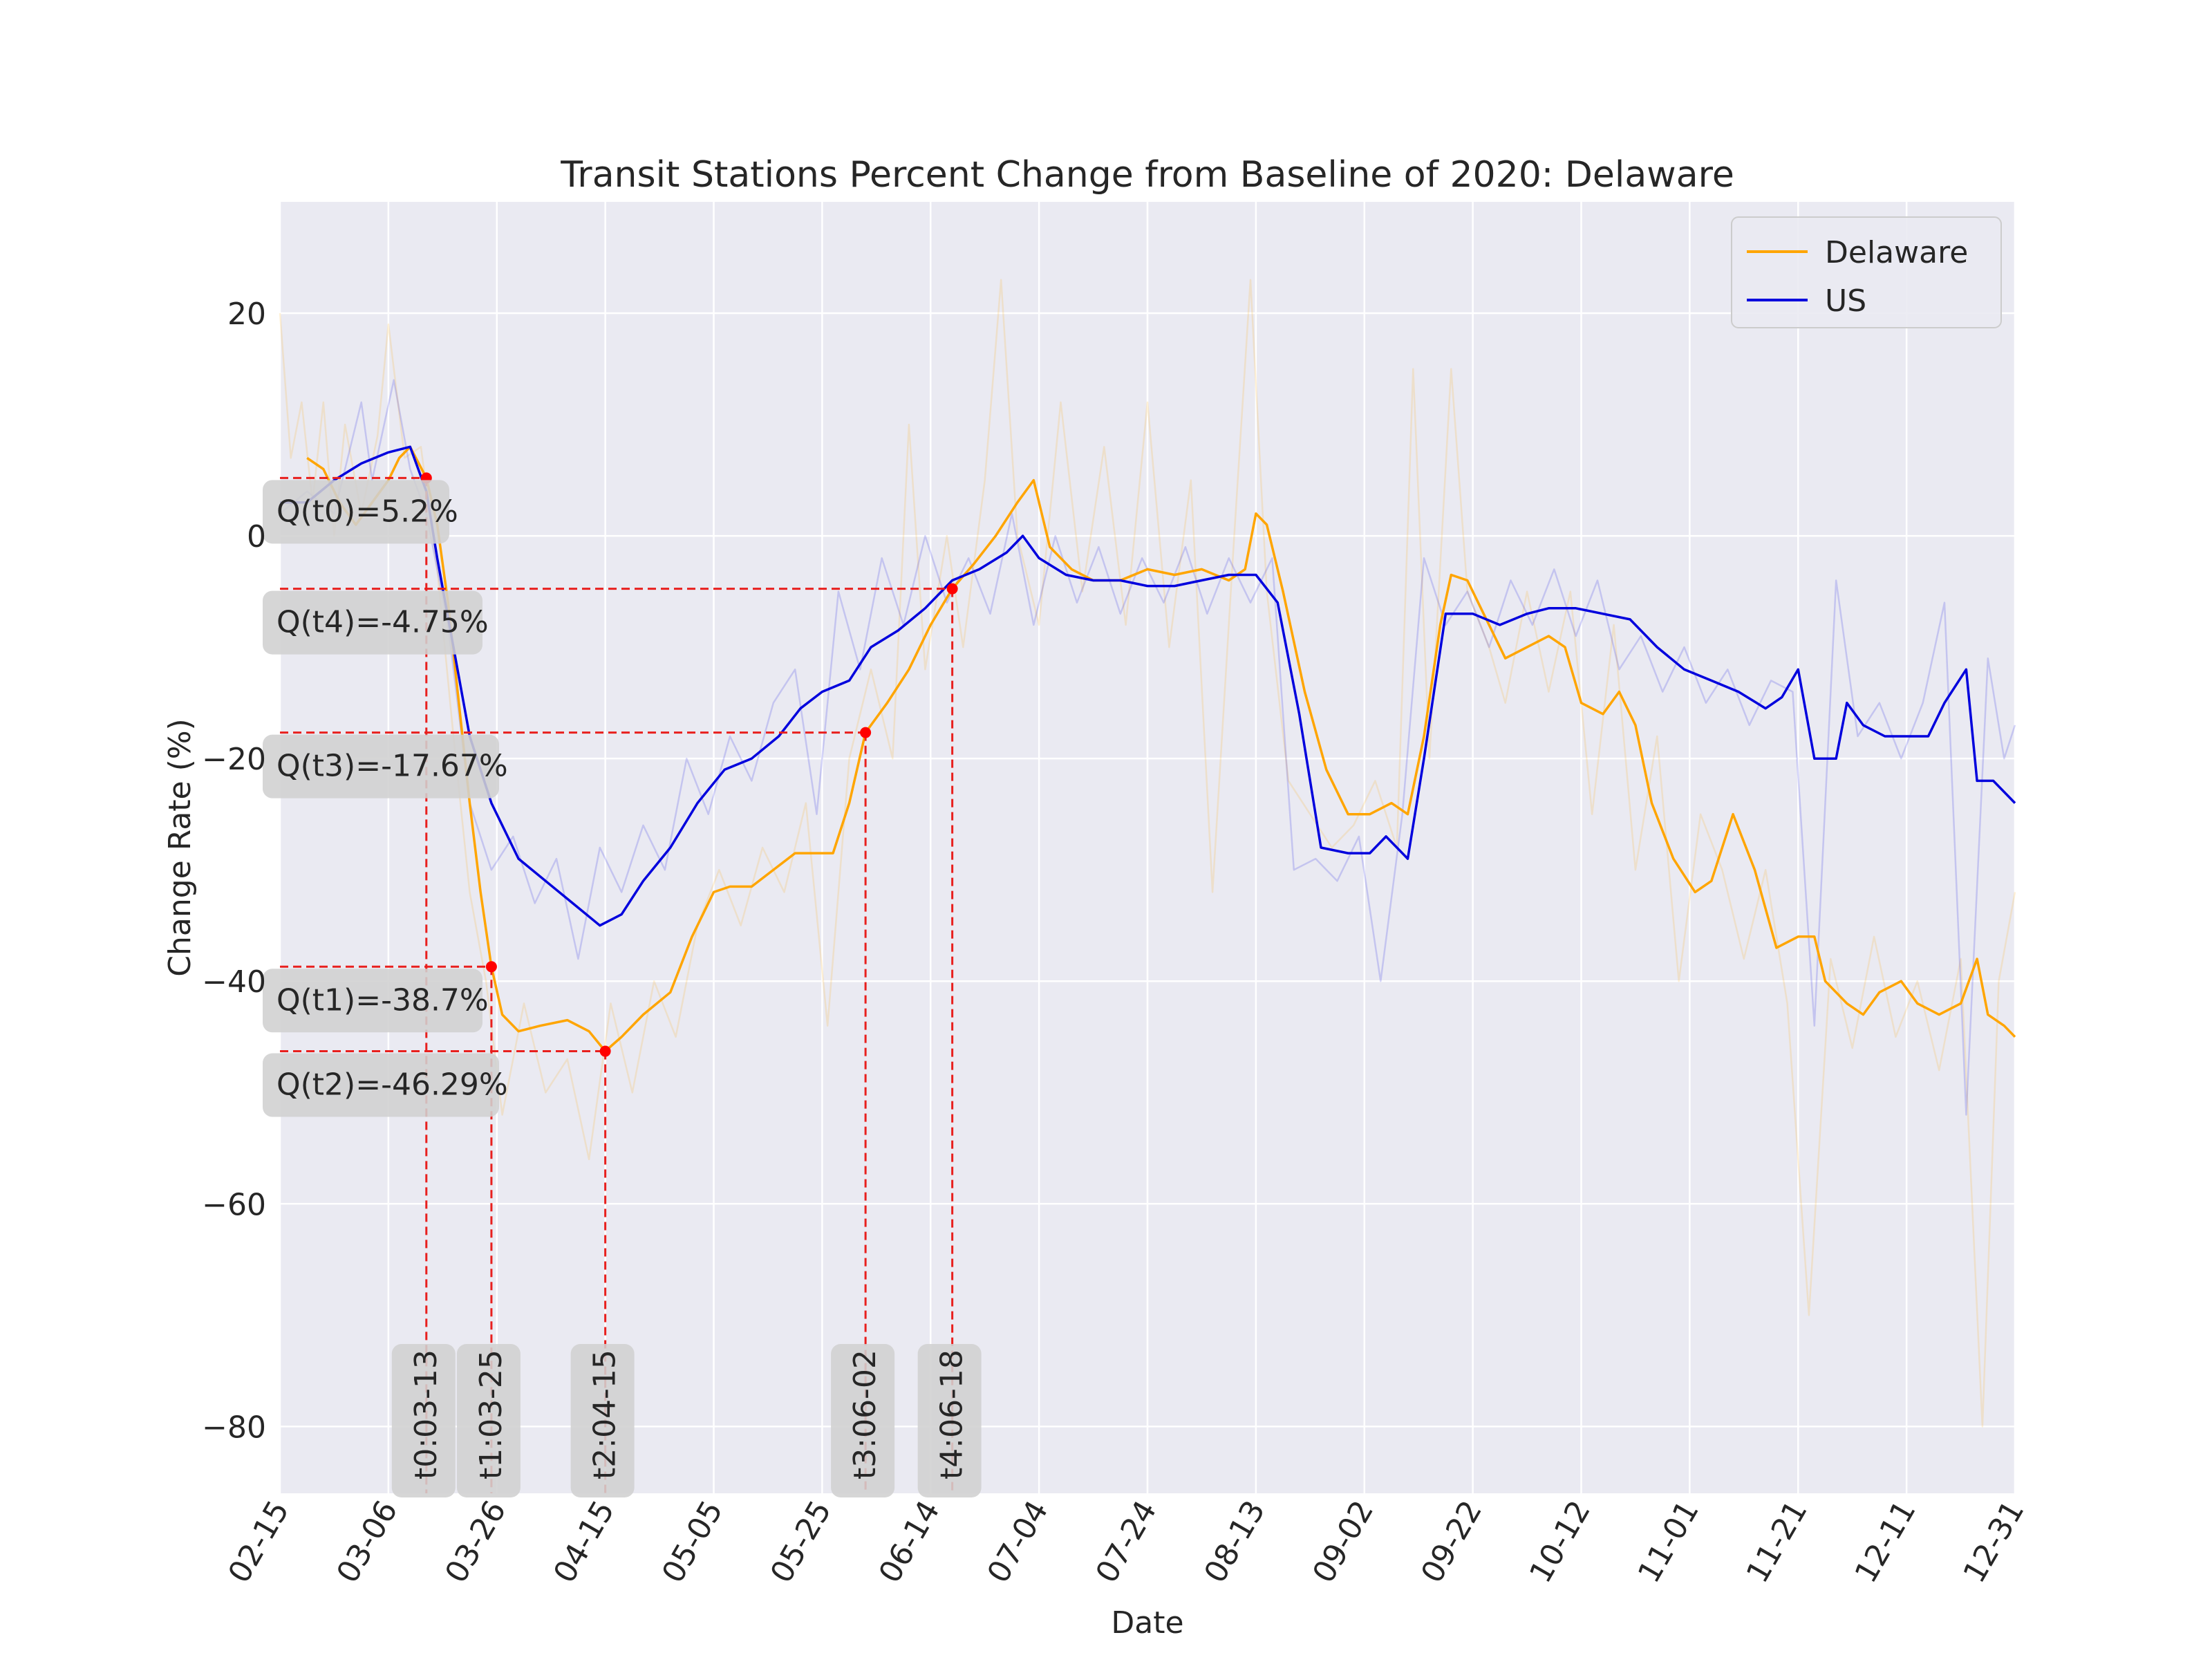 The width and height of the screenshot is (2212, 1662). What do you see at coordinates (866, 733) in the screenshot?
I see `marker-t3` at bounding box center [866, 733].